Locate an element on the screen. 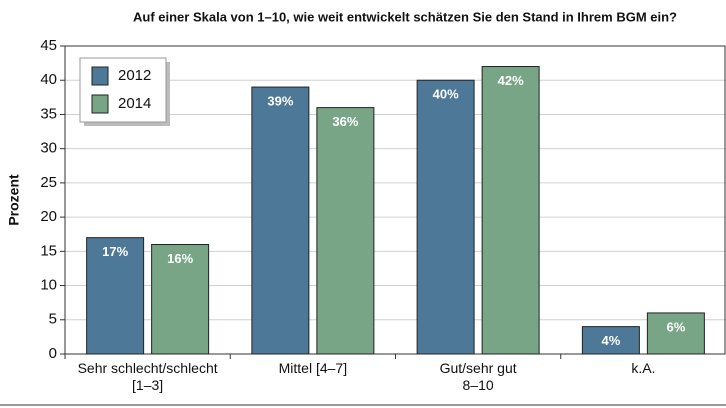  y-tick-label: 45 is located at coordinates (48, 45).